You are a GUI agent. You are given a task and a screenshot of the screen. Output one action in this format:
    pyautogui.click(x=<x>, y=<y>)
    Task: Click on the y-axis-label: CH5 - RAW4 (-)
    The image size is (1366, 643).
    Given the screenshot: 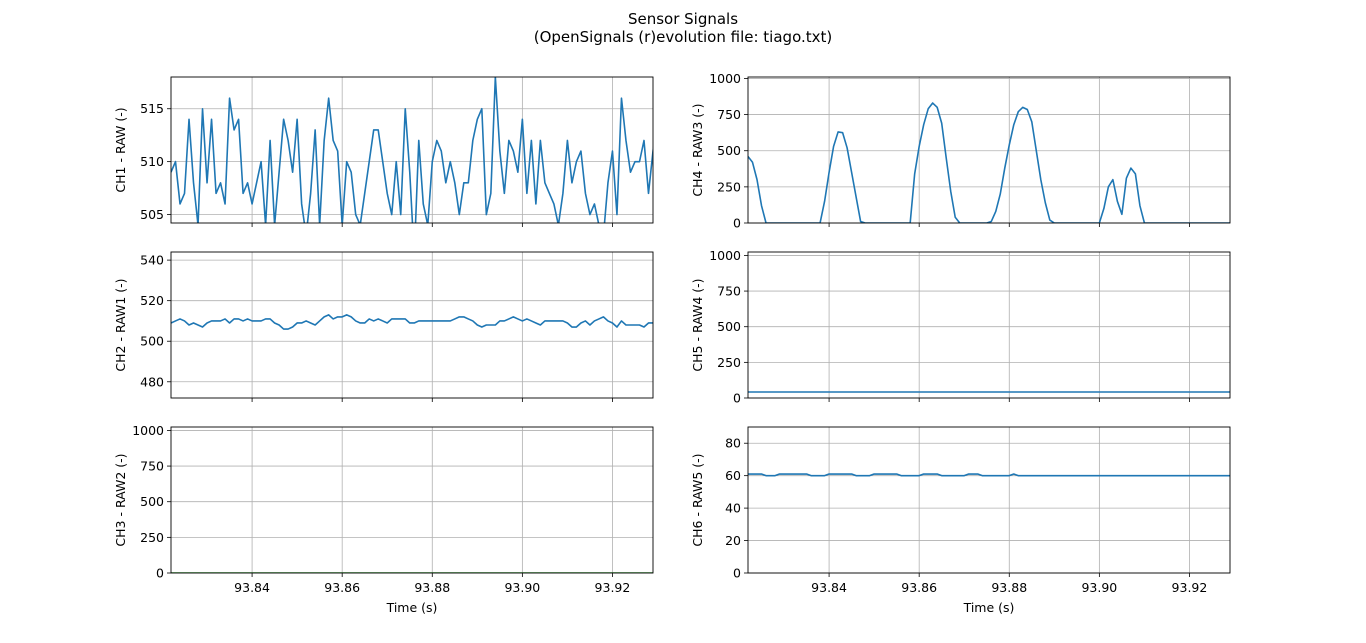 What is the action you would take?
    pyautogui.click(x=697, y=324)
    